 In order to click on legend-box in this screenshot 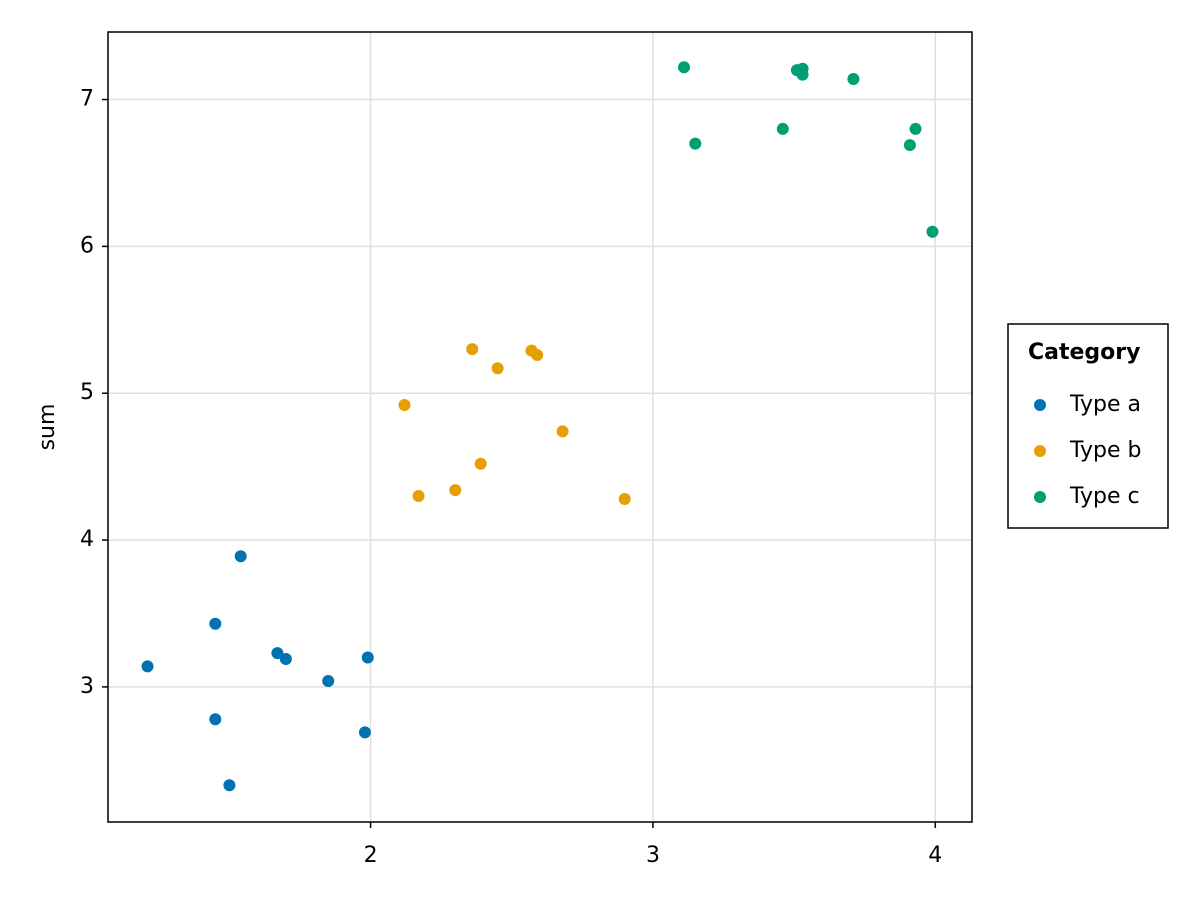, I will do `click(1088, 426)`.